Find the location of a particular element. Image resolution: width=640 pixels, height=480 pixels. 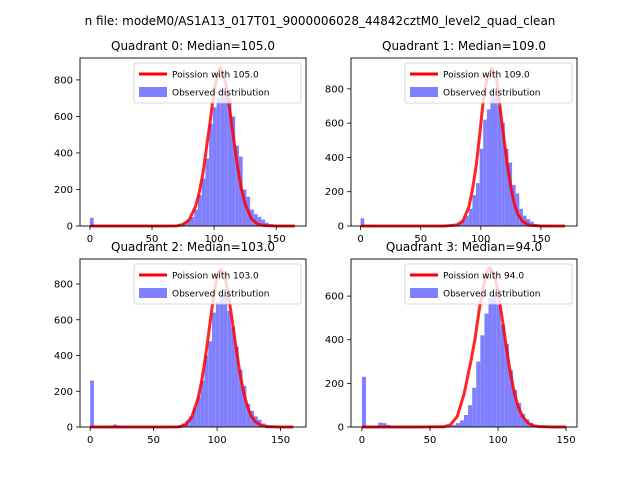

panel-title: Quadrant 3: Median=94.0 is located at coordinates (464, 247).